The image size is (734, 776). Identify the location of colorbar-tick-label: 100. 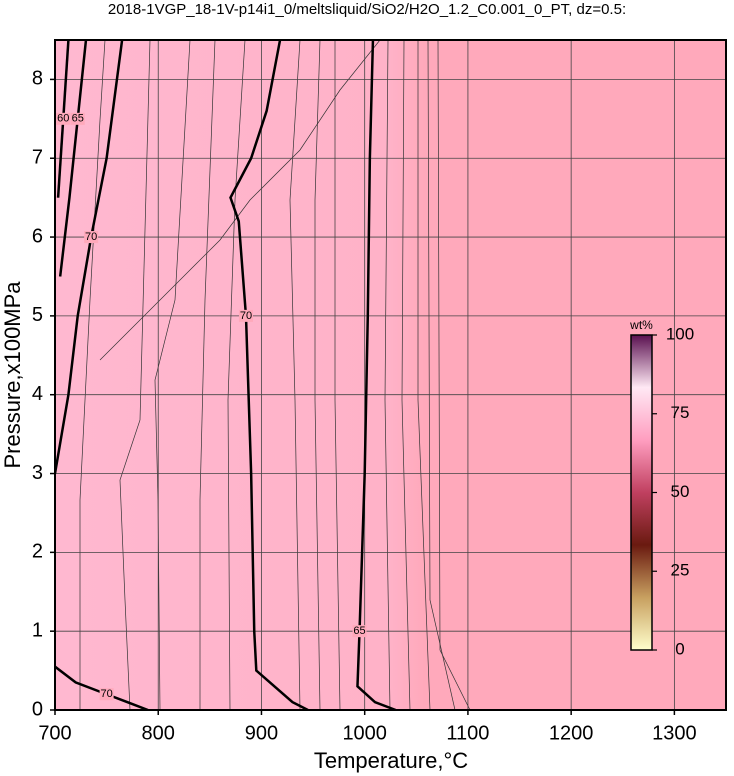
(680, 333).